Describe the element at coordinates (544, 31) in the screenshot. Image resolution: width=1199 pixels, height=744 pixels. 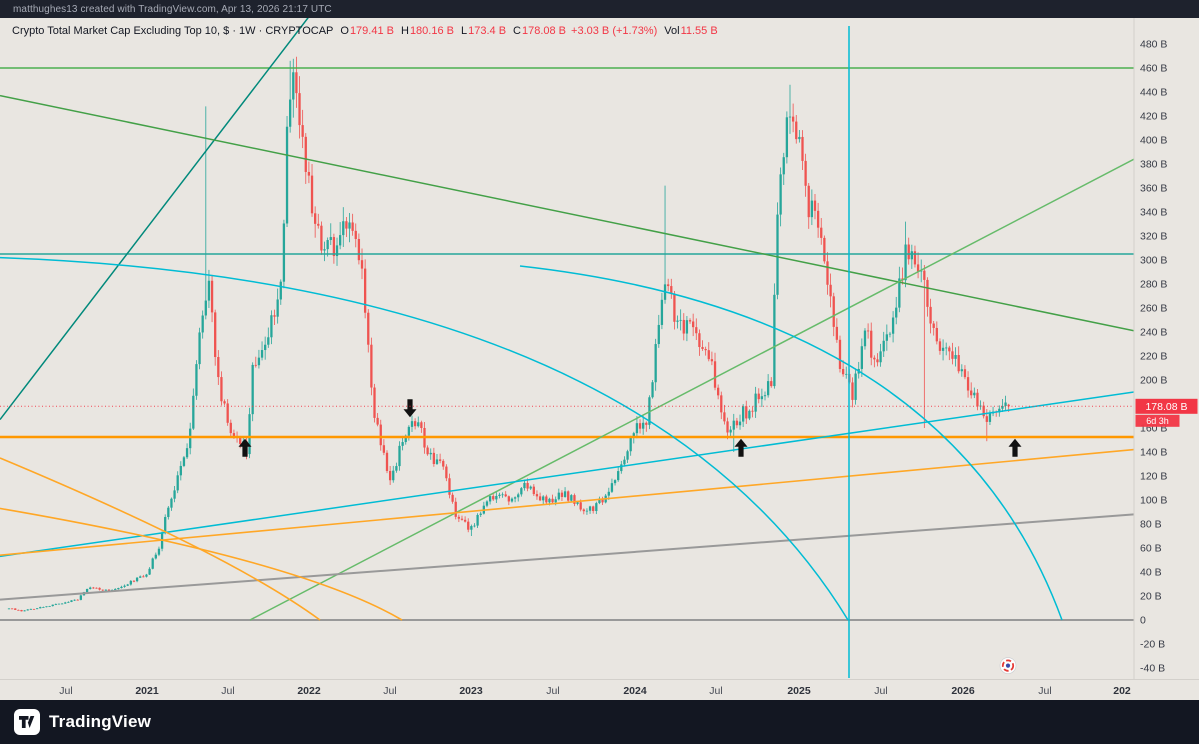
I see `close-value: 178.08 B` at that location.